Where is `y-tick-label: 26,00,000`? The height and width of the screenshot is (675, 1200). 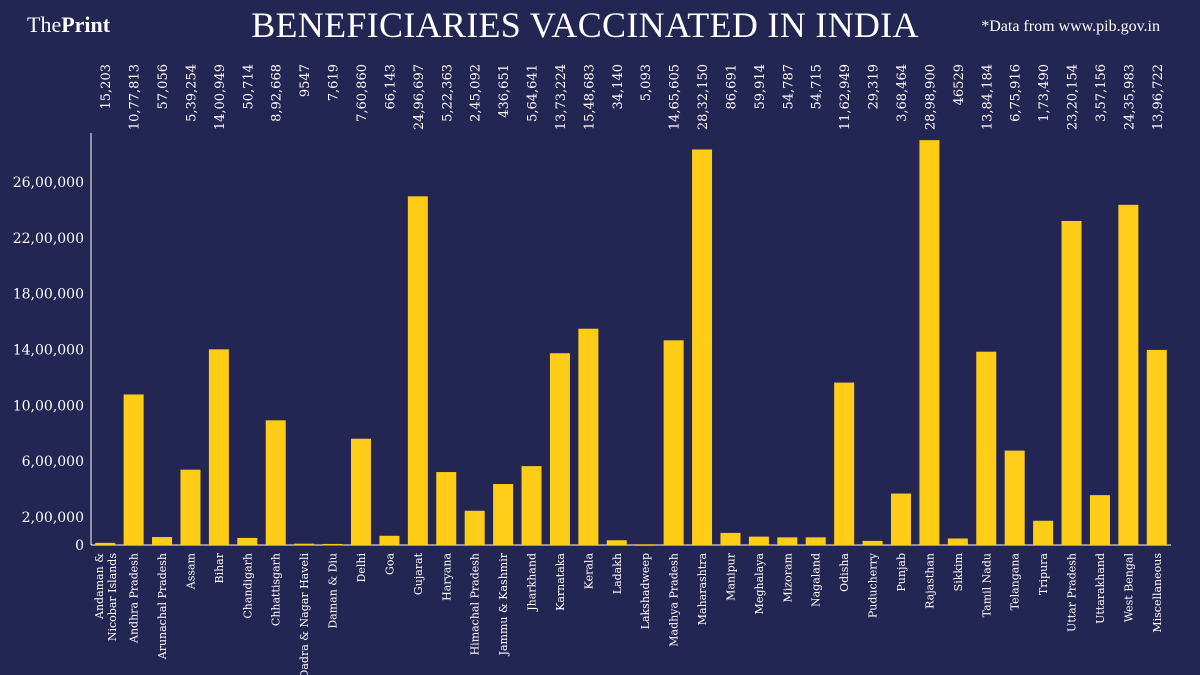
y-tick-label: 26,00,000 is located at coordinates (48, 183).